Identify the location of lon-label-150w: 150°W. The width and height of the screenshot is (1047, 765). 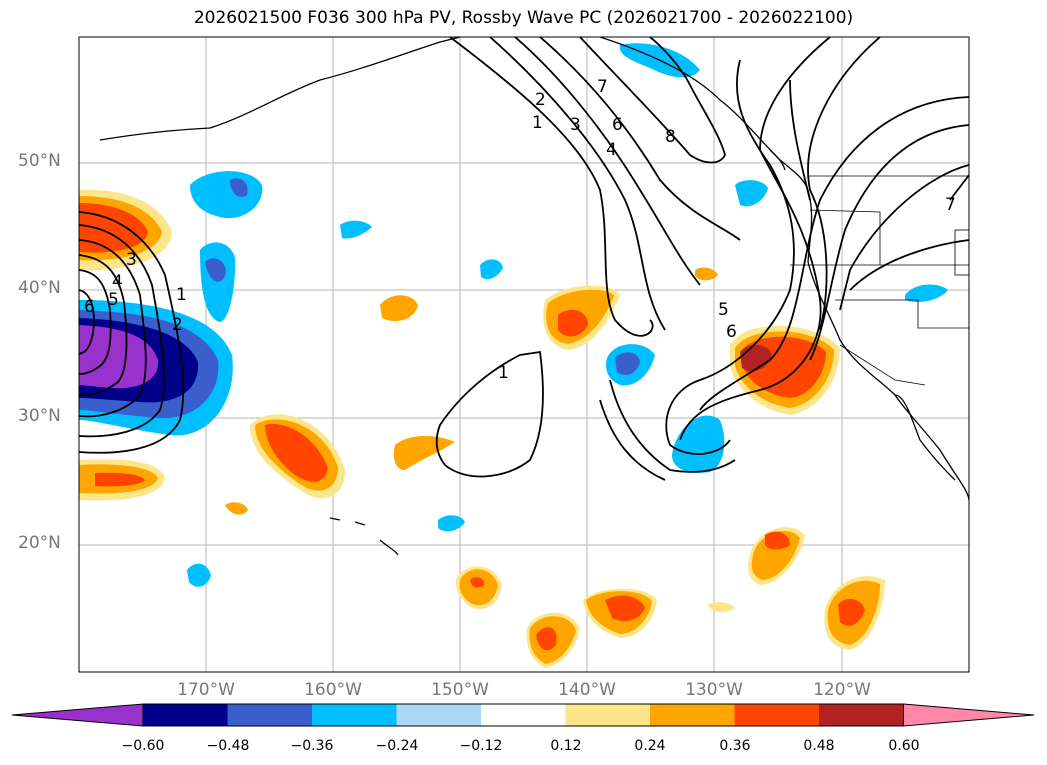
(460, 690).